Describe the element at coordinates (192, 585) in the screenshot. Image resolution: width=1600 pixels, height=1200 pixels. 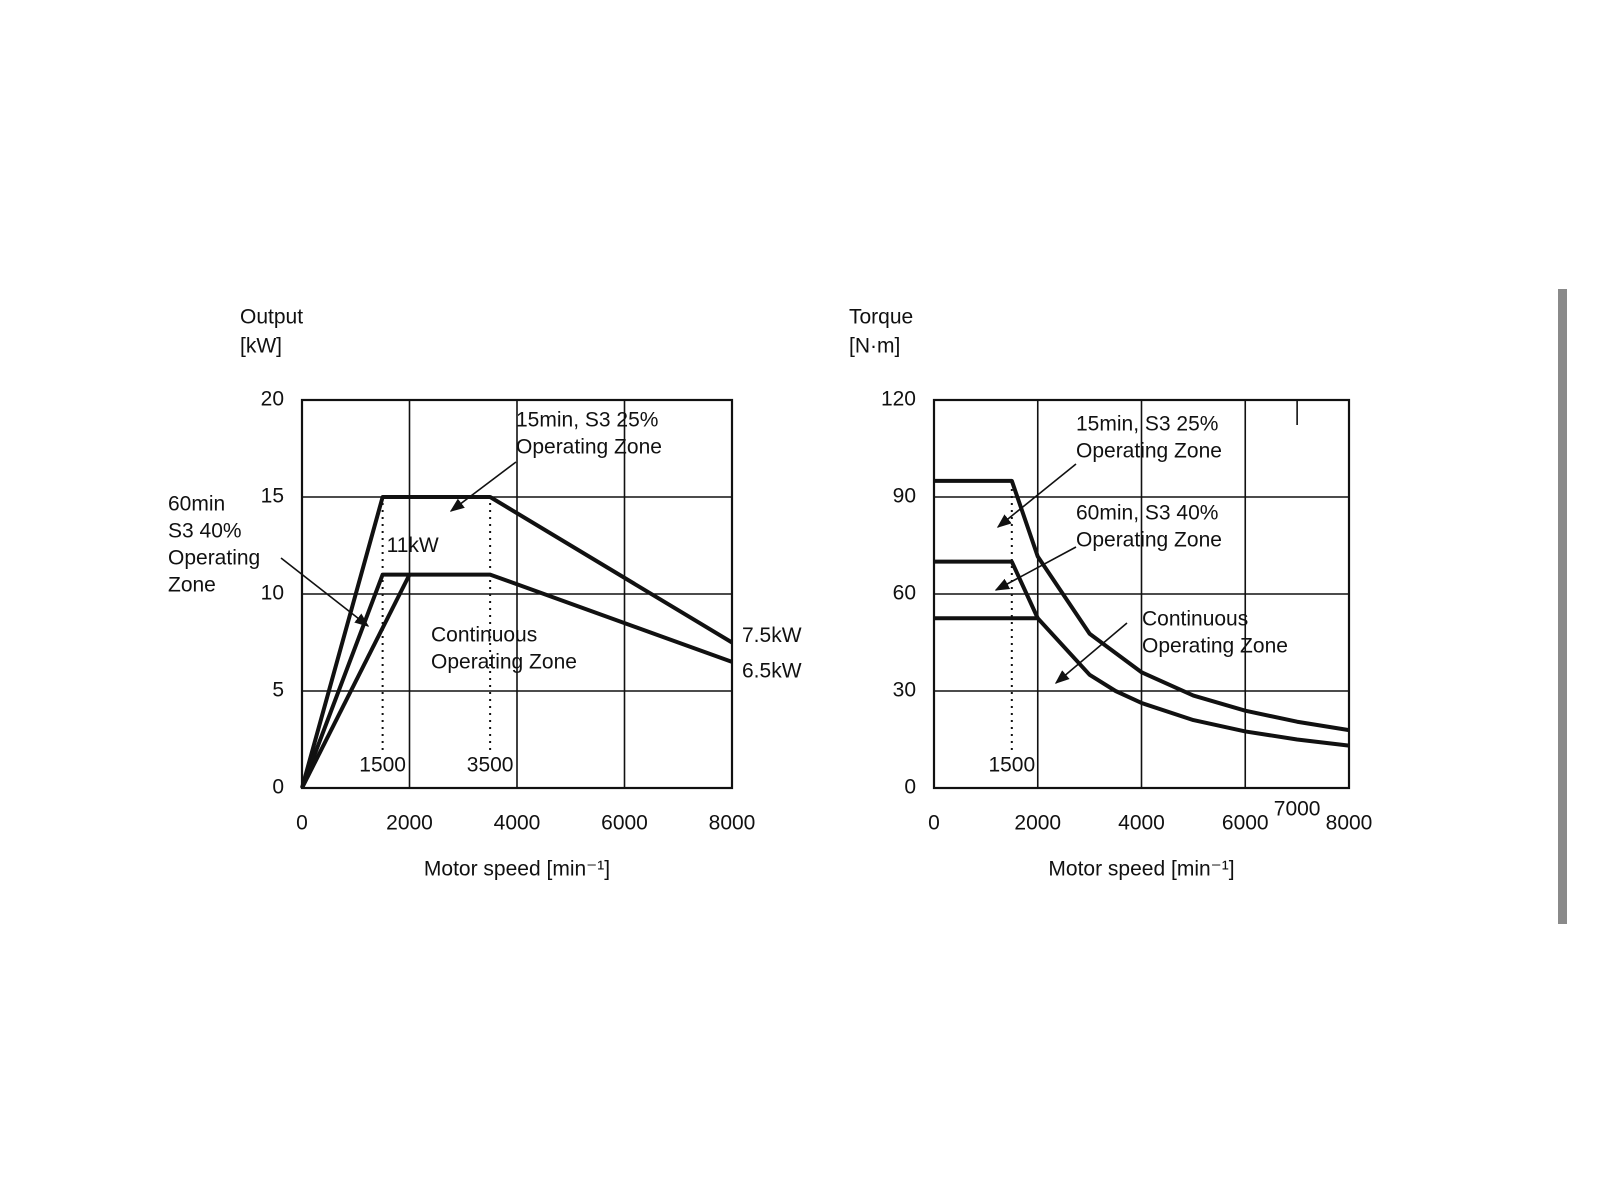
I see `annotation: Zone` at that location.